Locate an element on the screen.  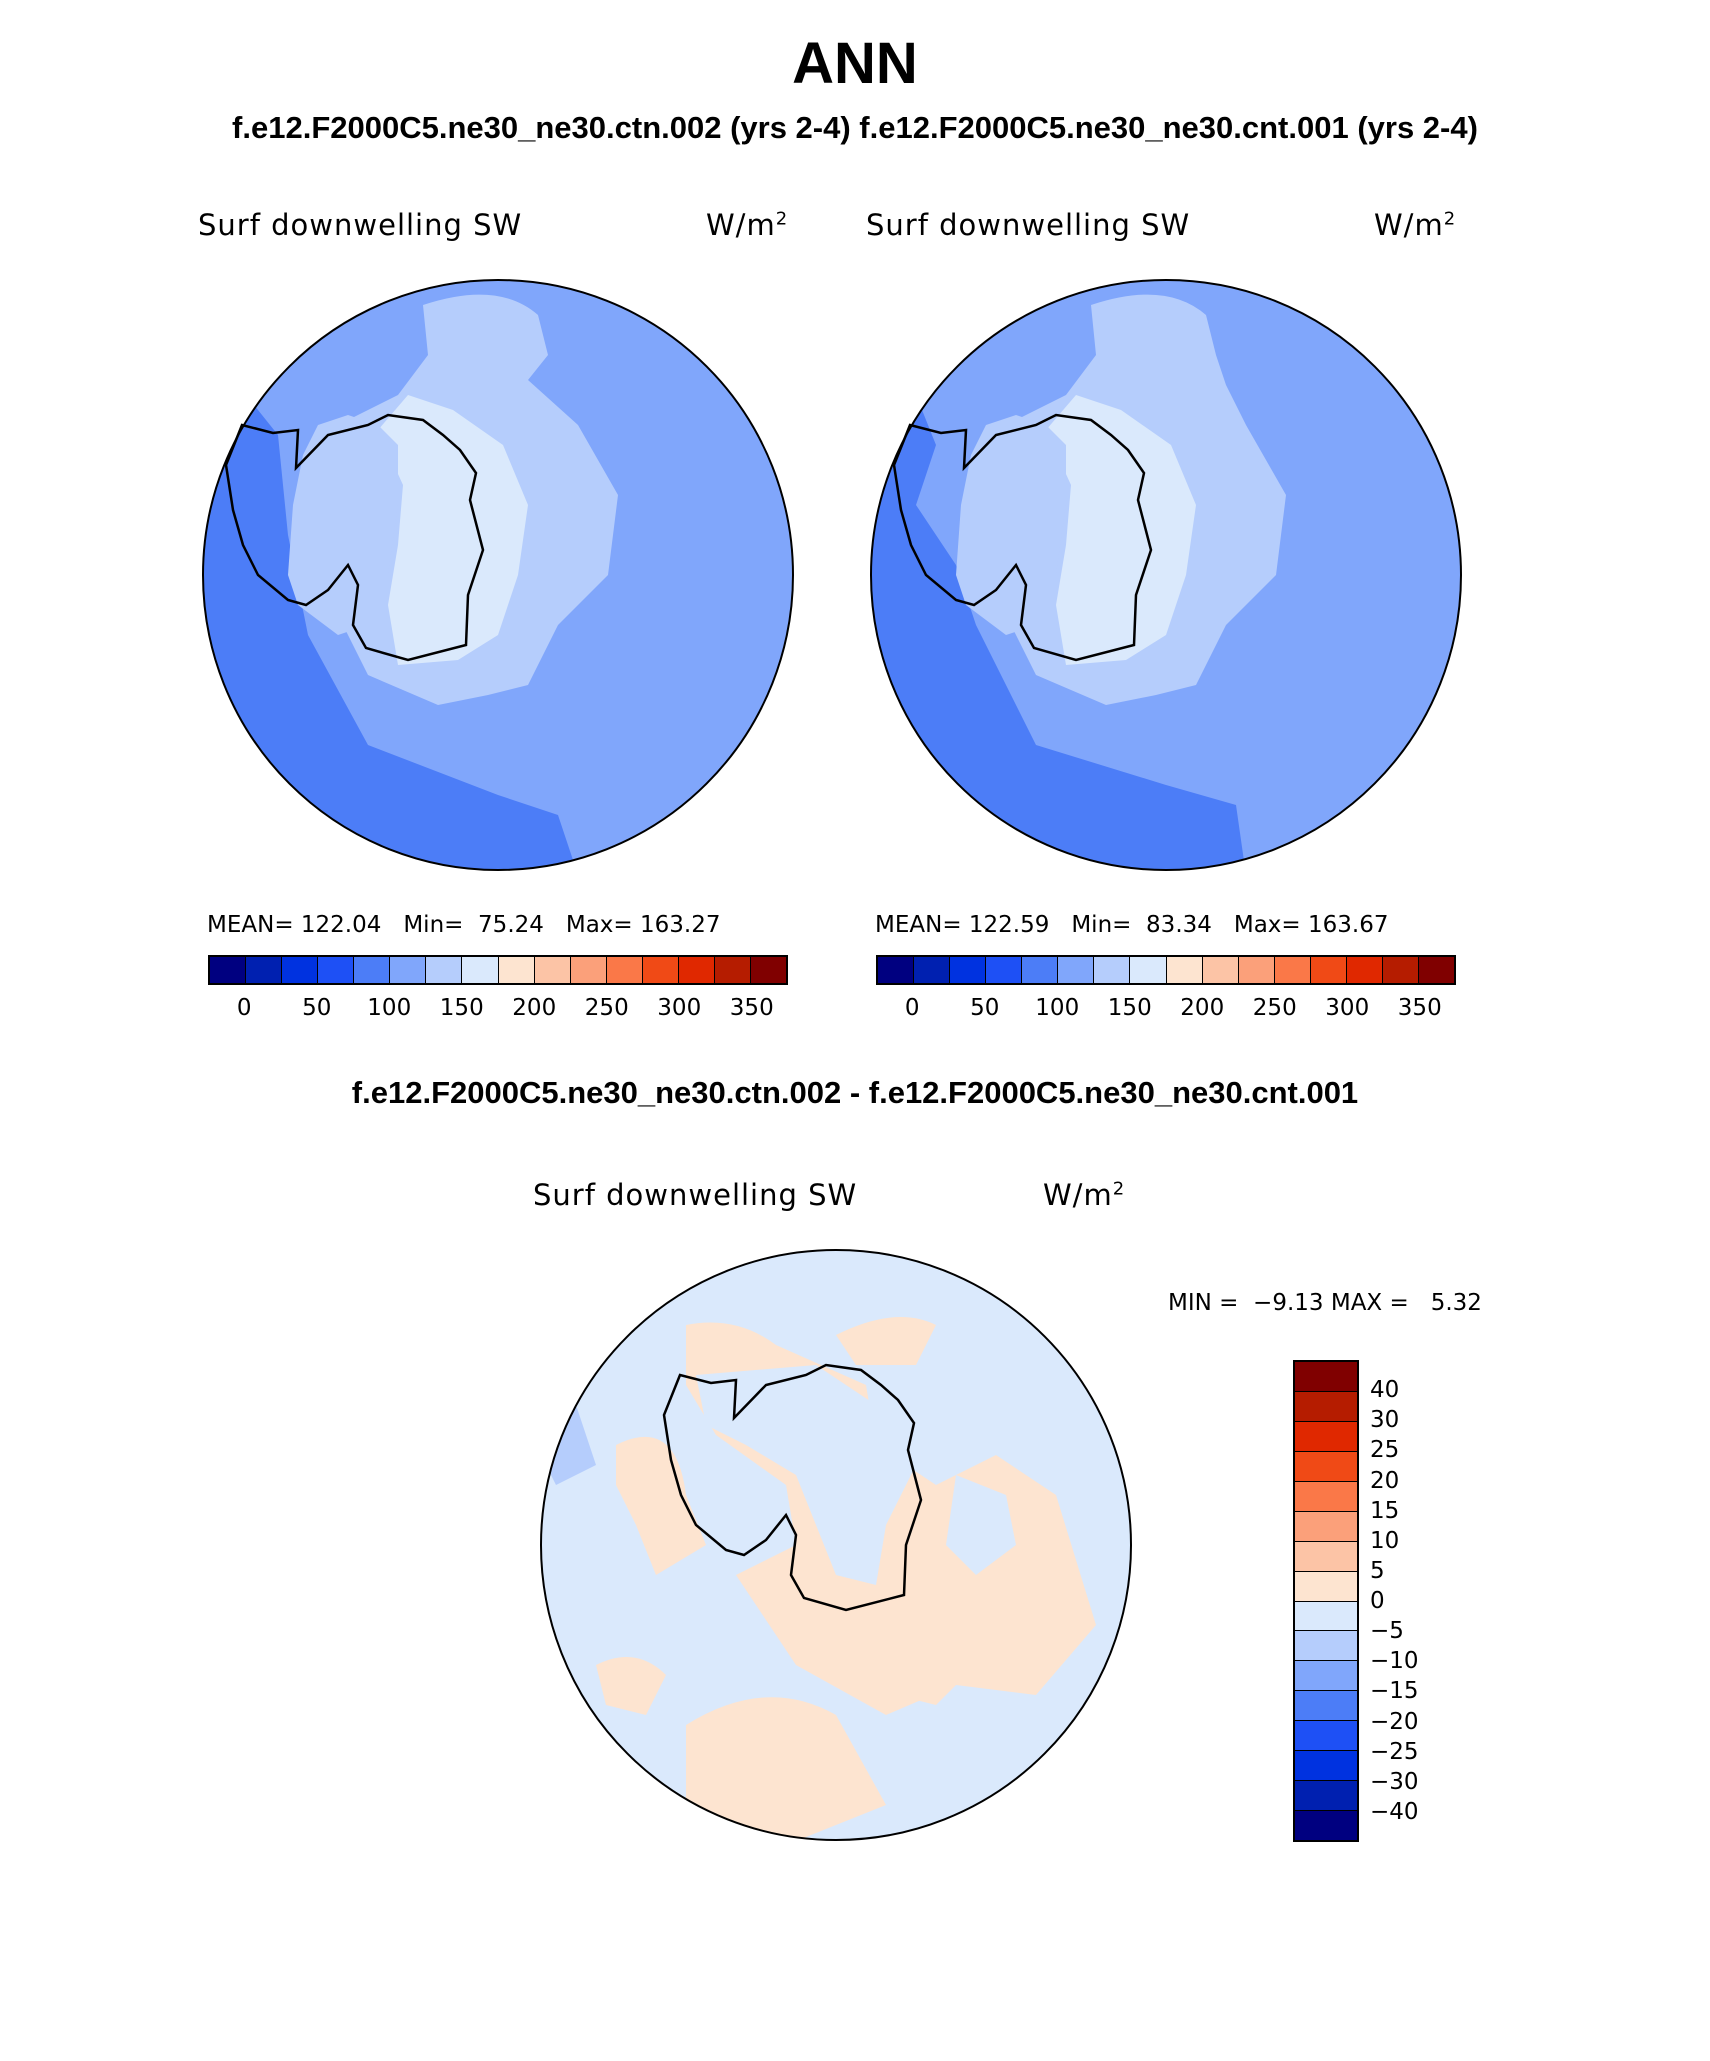
colorbar-tick-label: −30 is located at coordinates (1394, 1781).